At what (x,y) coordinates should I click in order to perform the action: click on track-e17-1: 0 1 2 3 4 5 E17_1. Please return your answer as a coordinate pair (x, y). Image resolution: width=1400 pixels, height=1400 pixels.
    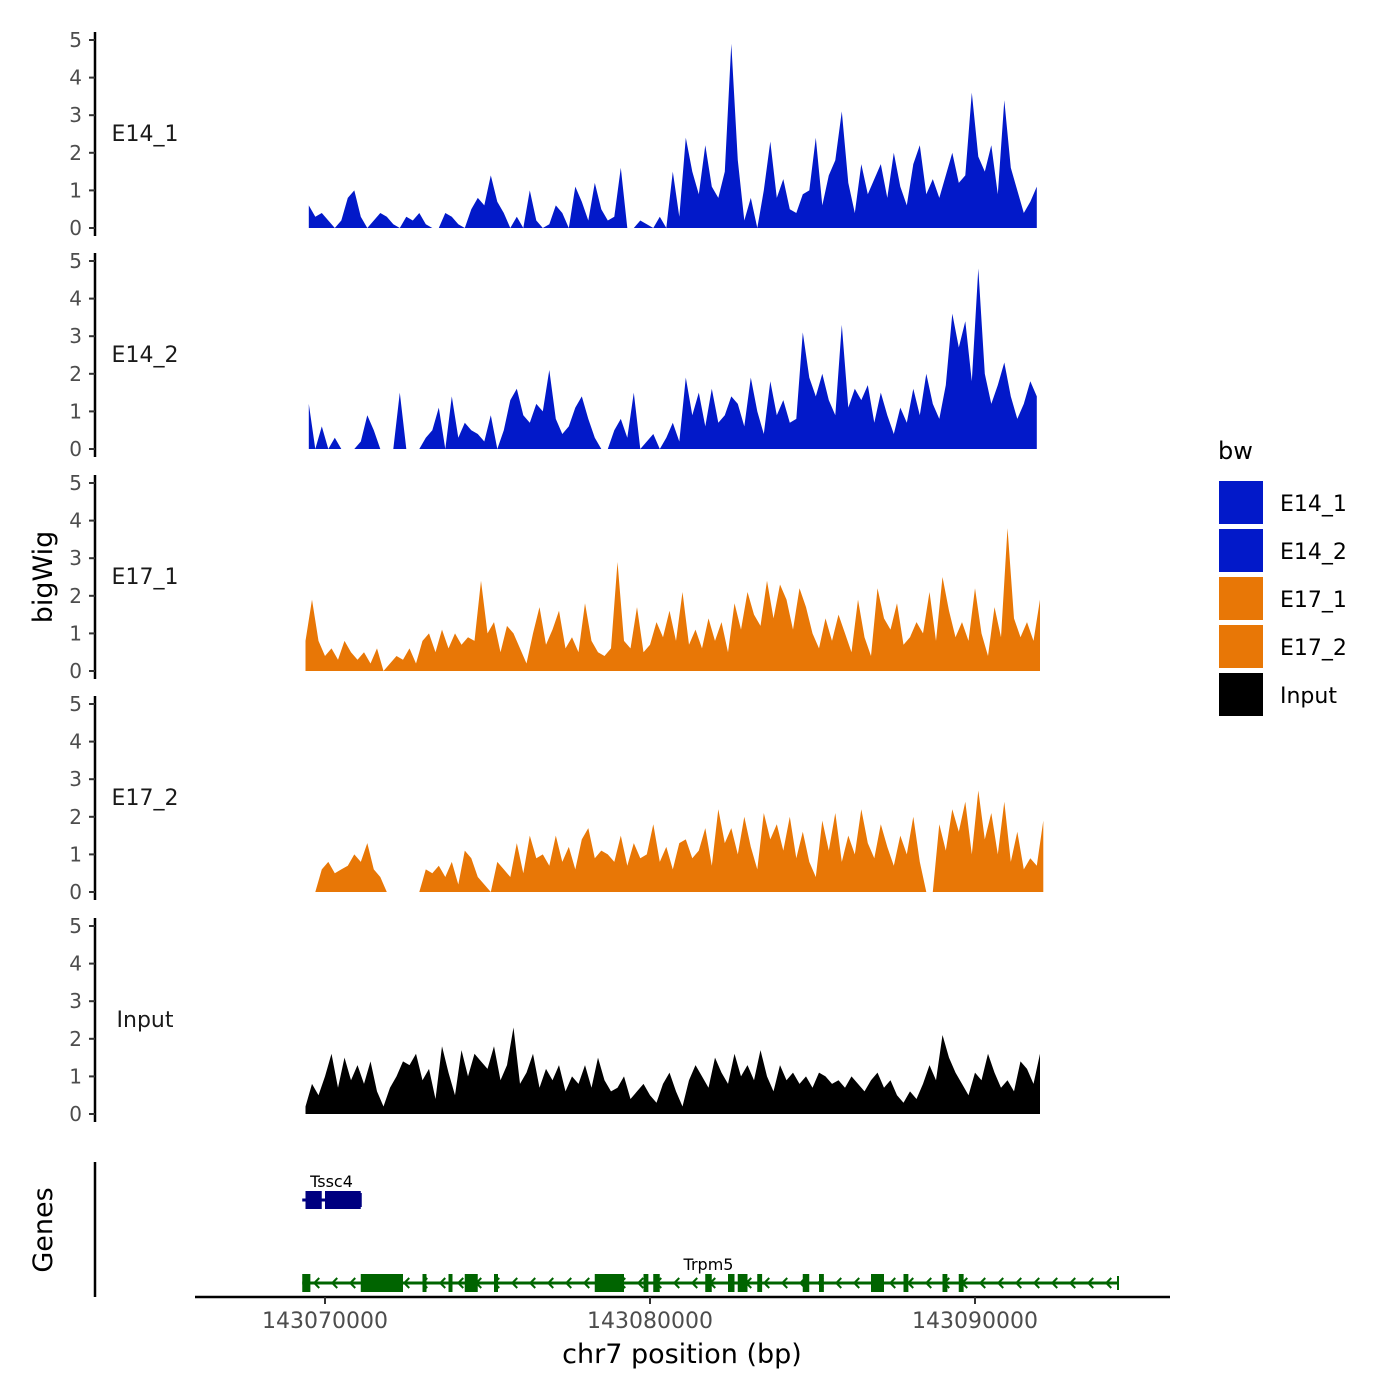
    Looking at the image, I should click on (554, 577).